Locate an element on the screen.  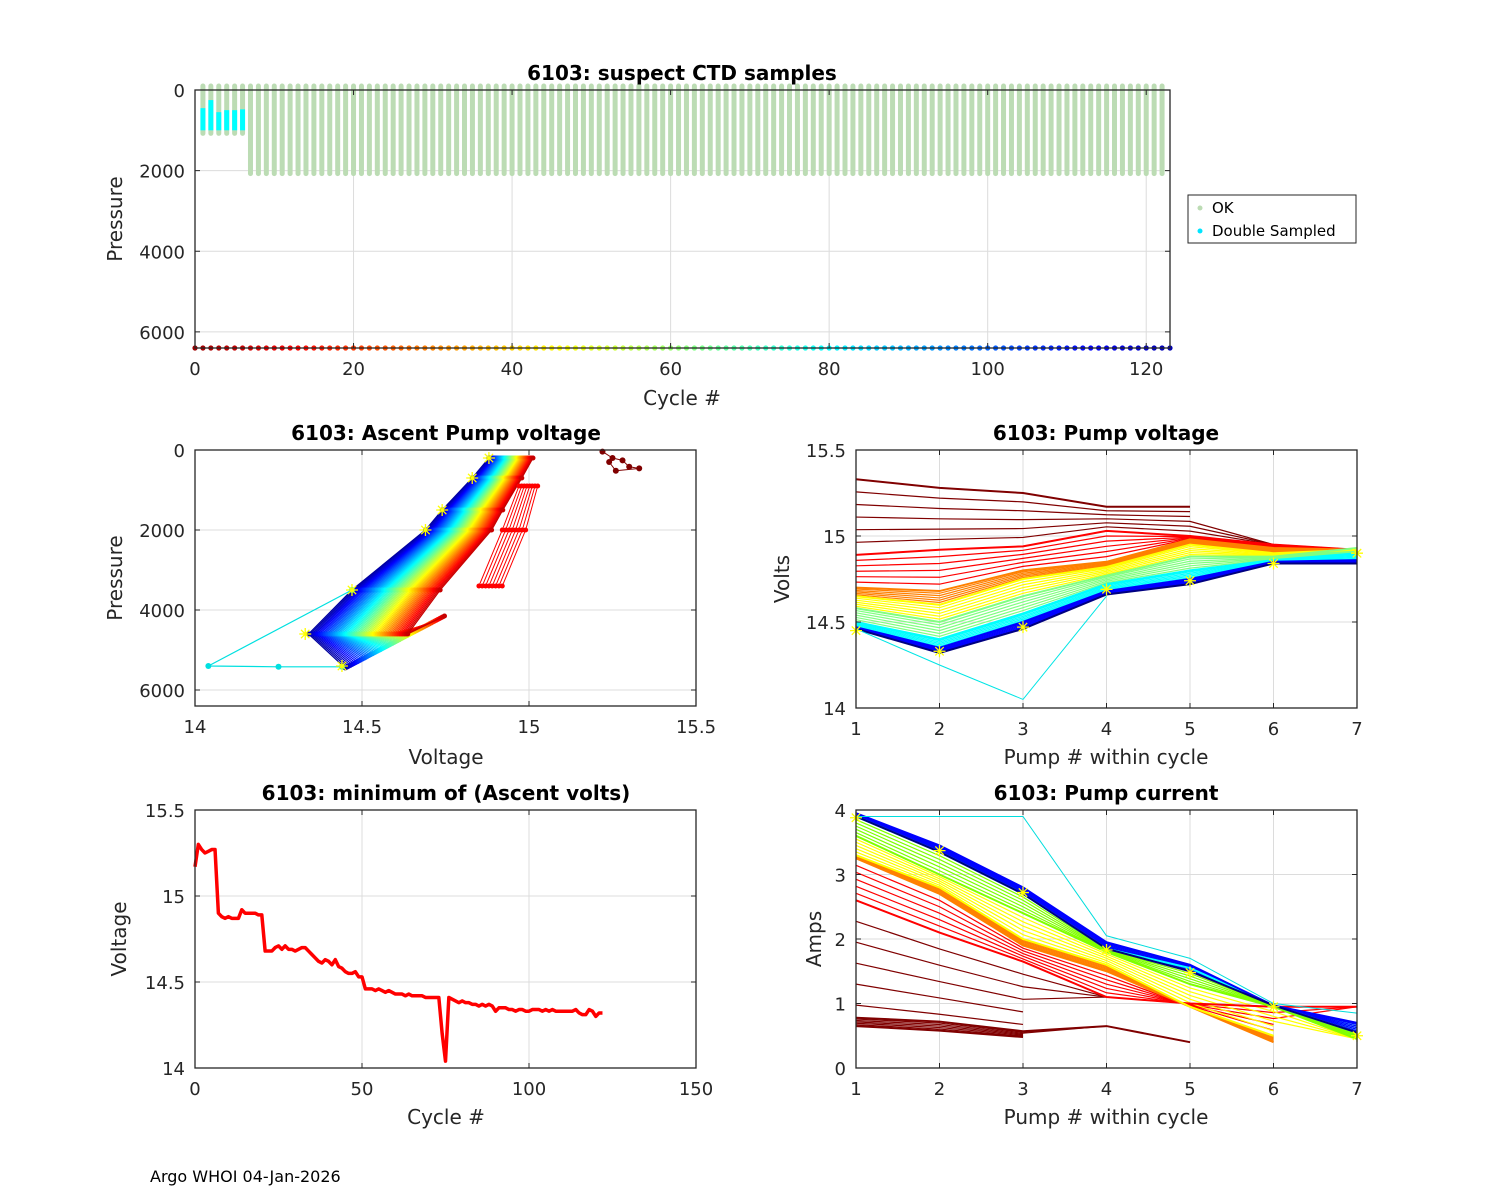
x-tick-label: 120 is located at coordinates (1146, 369).